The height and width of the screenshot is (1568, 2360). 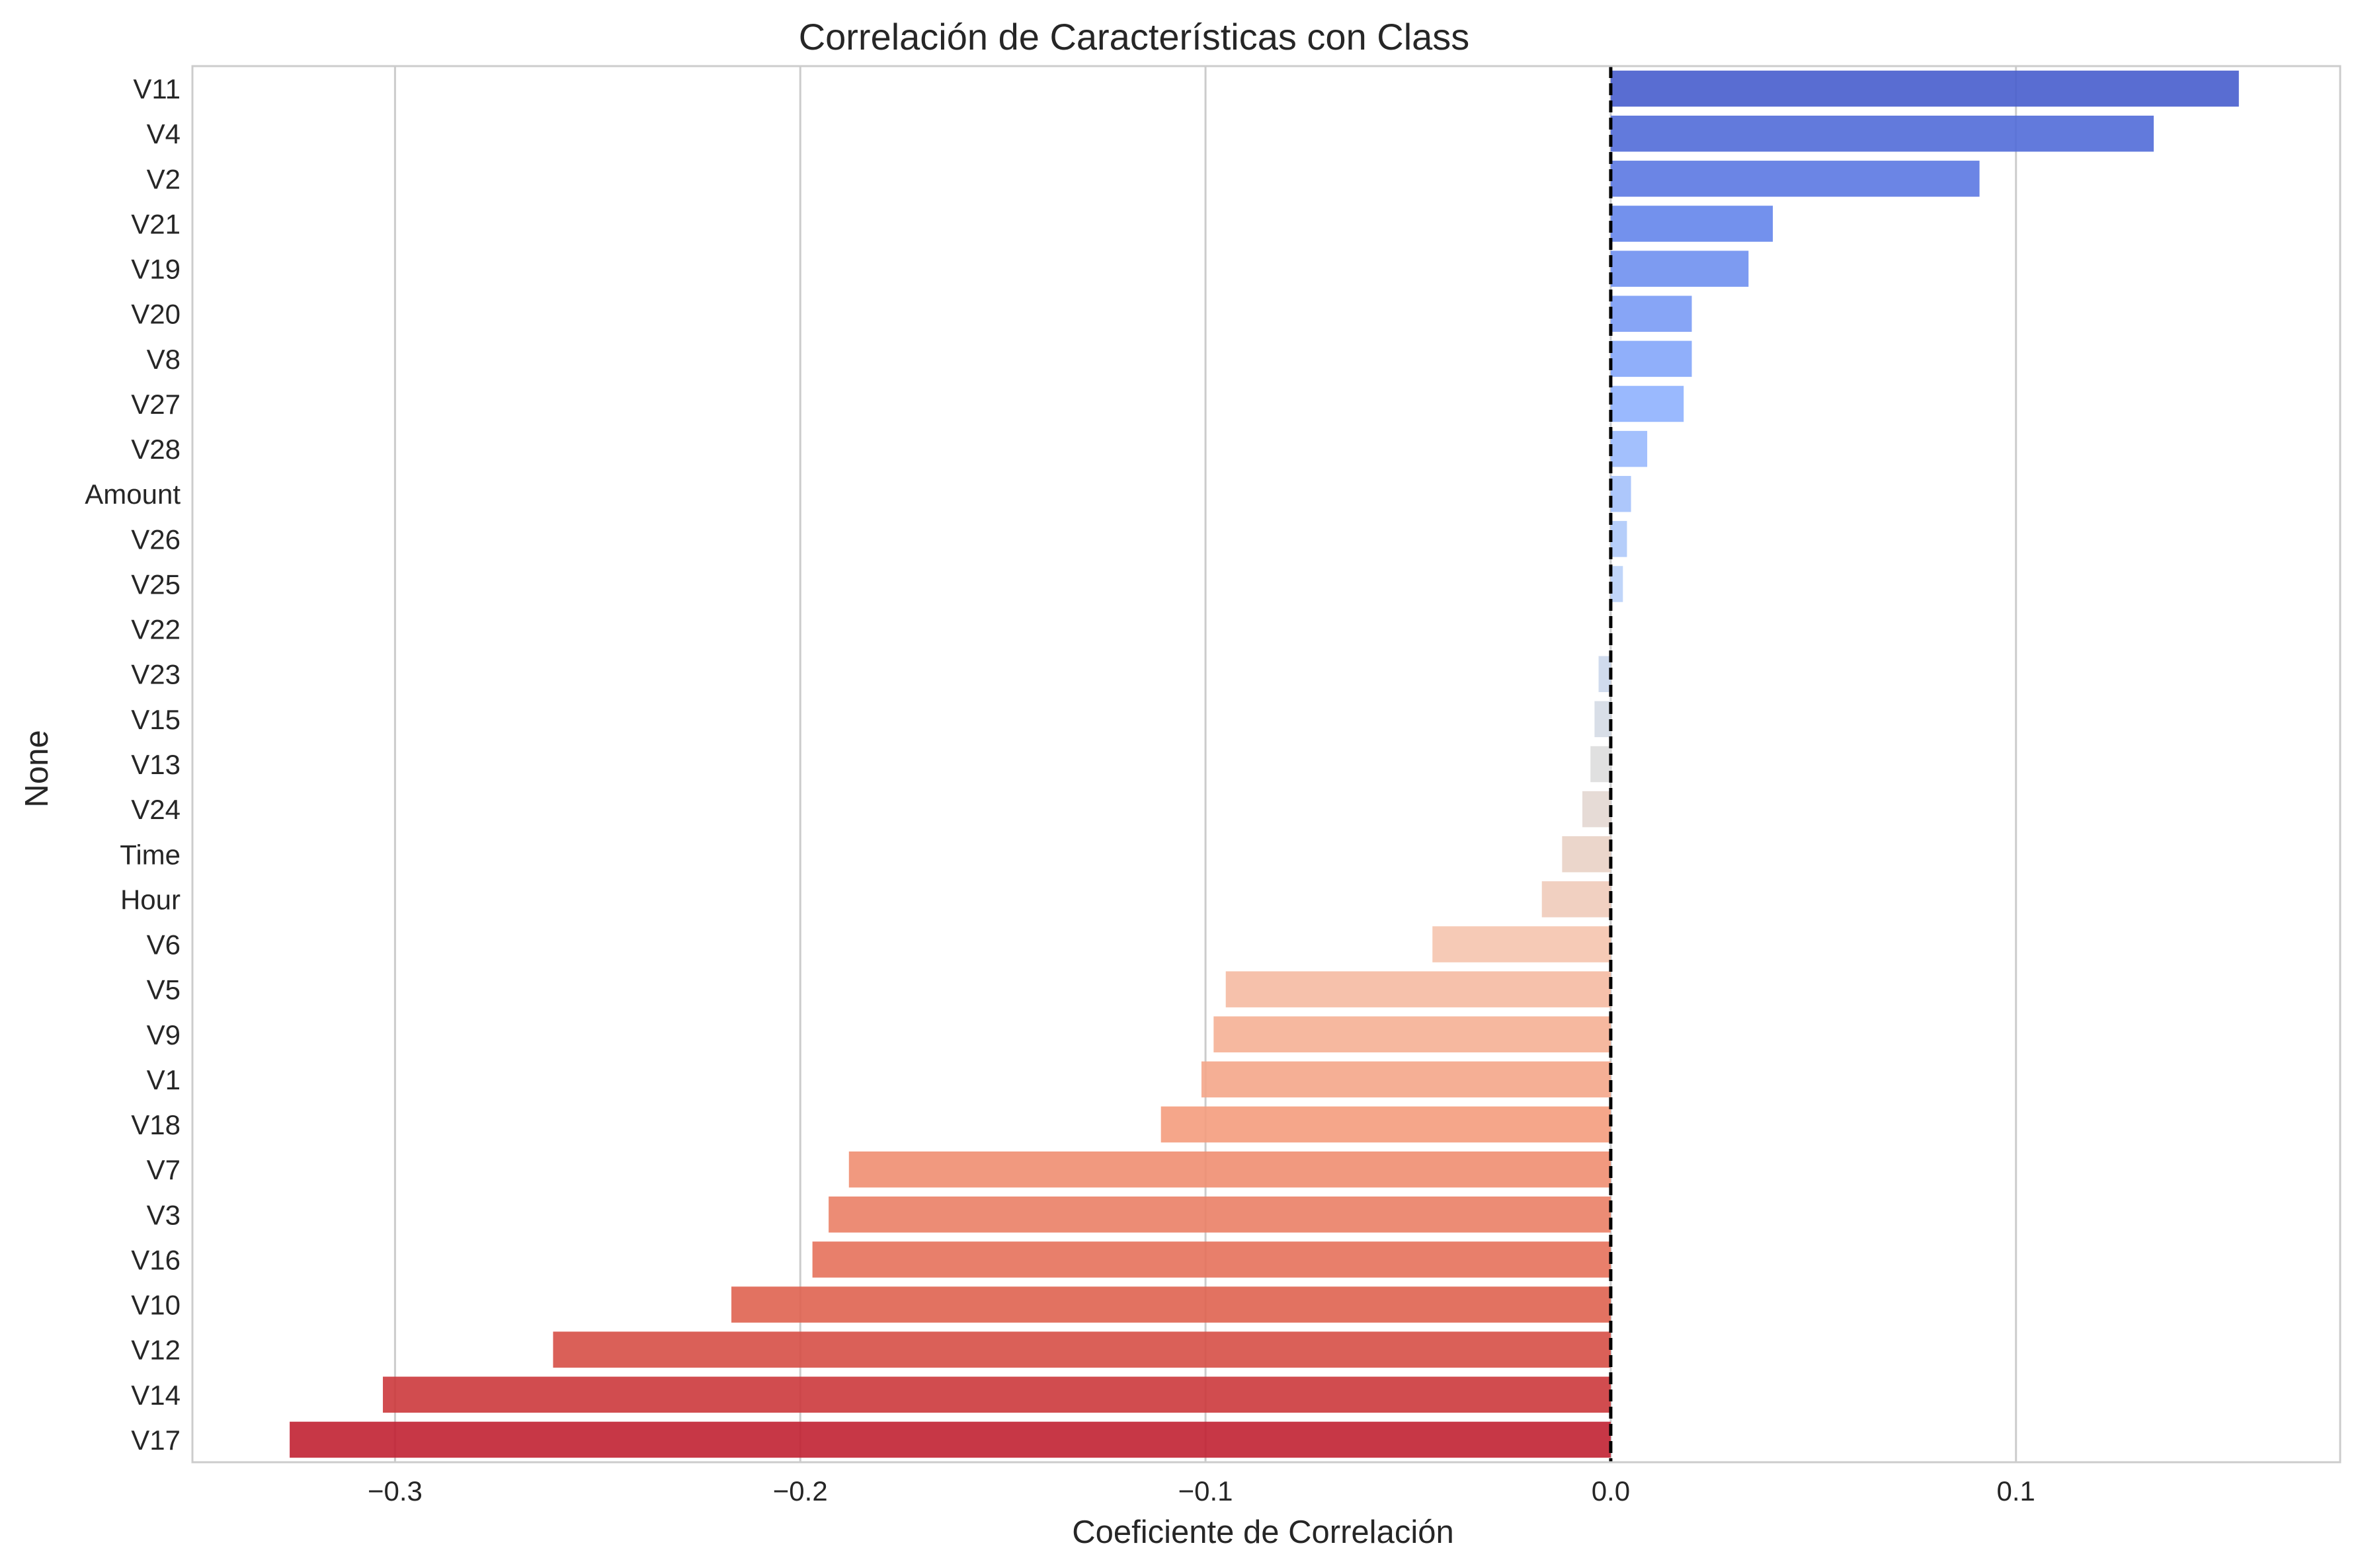 What do you see at coordinates (1134, 37) in the screenshot?
I see `chart-title: Correlación de Características con Class` at bounding box center [1134, 37].